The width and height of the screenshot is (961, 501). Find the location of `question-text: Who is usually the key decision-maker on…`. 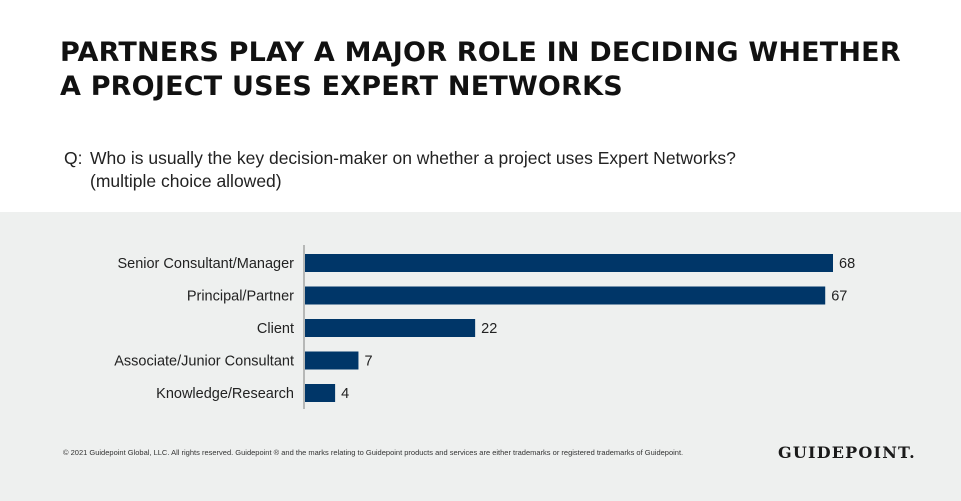

question-text: Who is usually the key decision-maker on… is located at coordinates (487, 170).